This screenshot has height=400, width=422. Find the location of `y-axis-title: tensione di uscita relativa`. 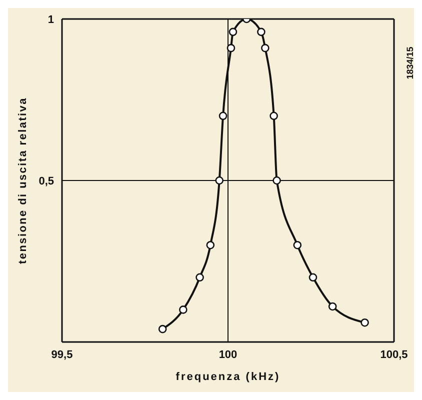

y-axis-title: tensione di uscita relativa is located at coordinates (22, 180).